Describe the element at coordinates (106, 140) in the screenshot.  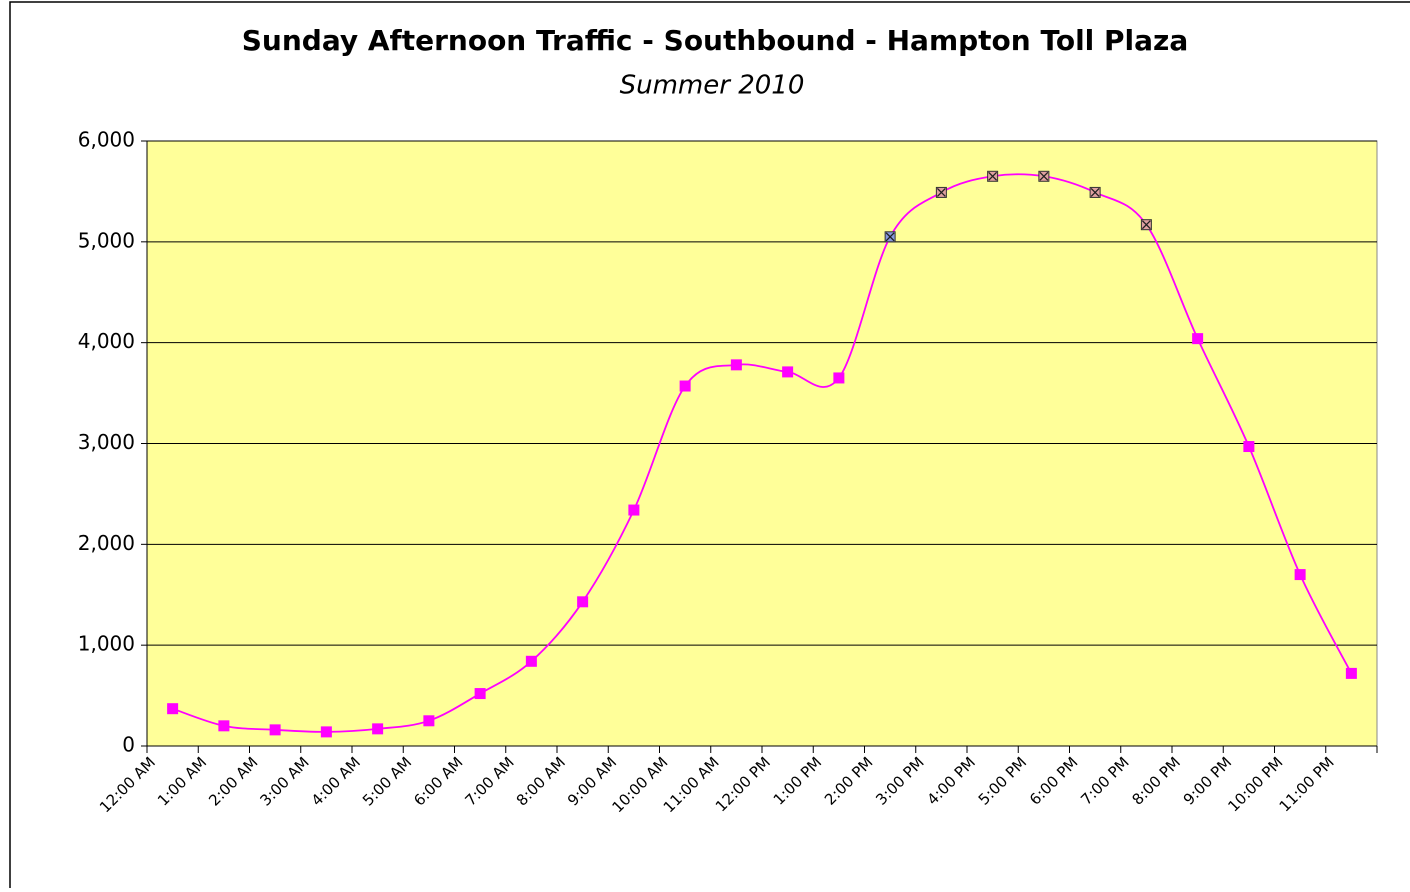
I see `y-tick-label: 6,000` at that location.